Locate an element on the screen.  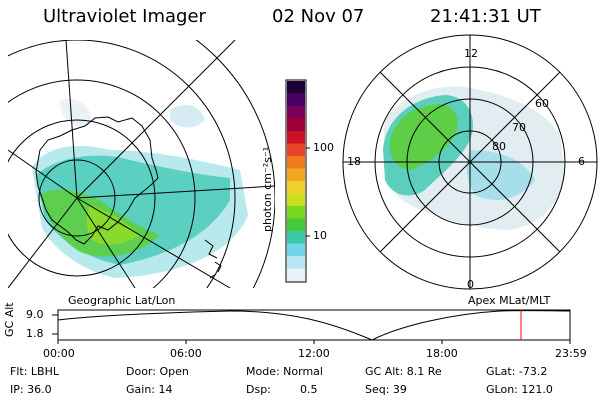
mlt-label-12: 12 is located at coordinates (471, 53).